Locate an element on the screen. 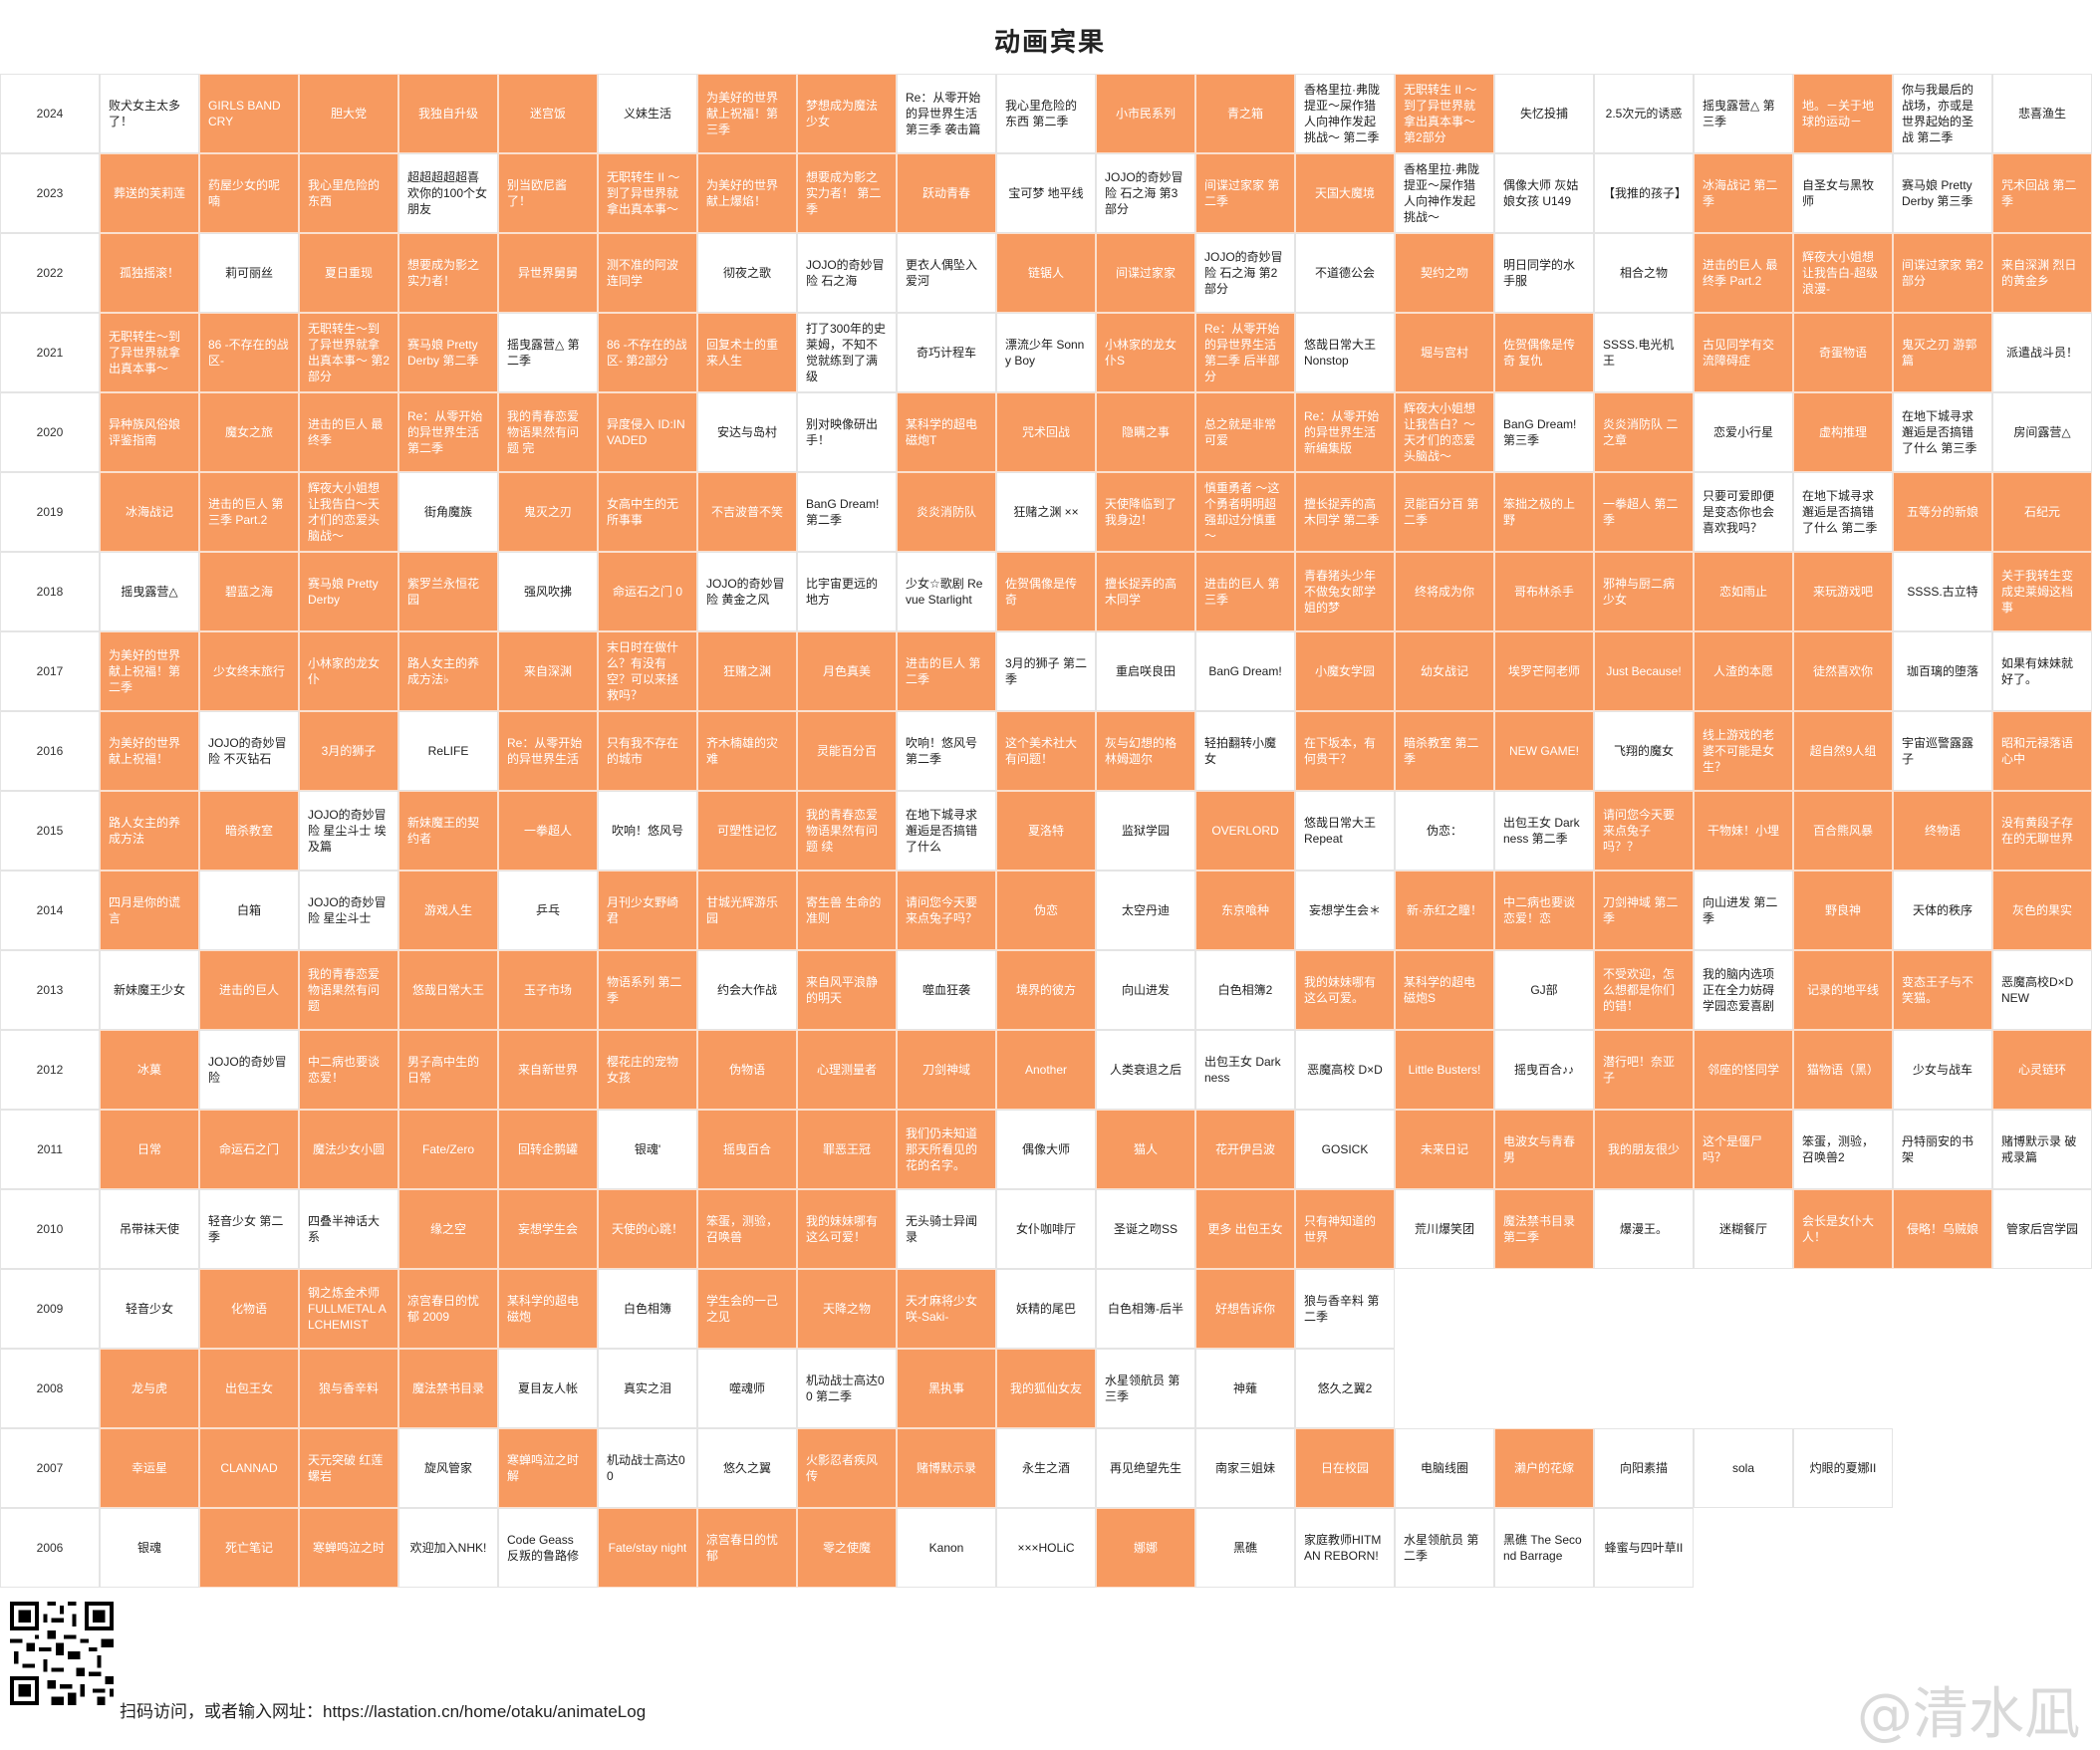  anime-cell-watched: 我的妹妹哪有这么可爱。 is located at coordinates (1345, 990).